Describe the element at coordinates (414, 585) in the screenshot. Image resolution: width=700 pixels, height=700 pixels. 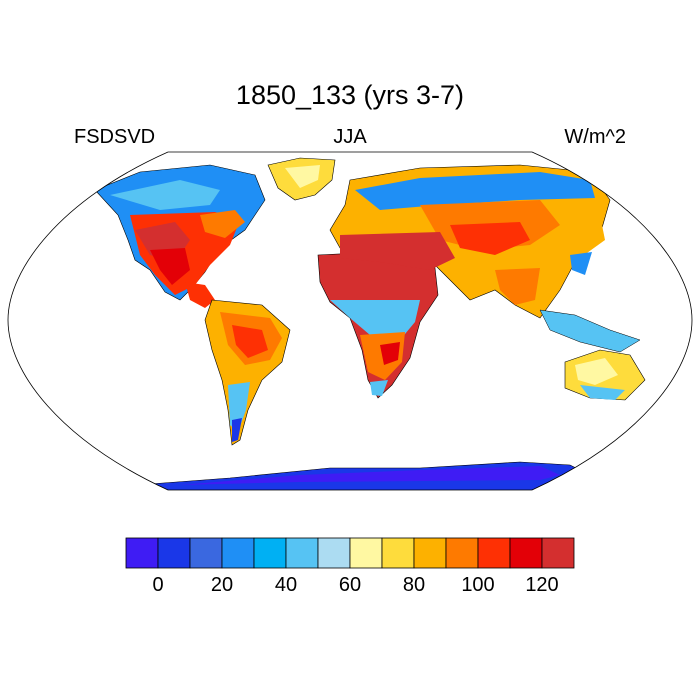
I see `colorbar-tick-label: 80` at that location.